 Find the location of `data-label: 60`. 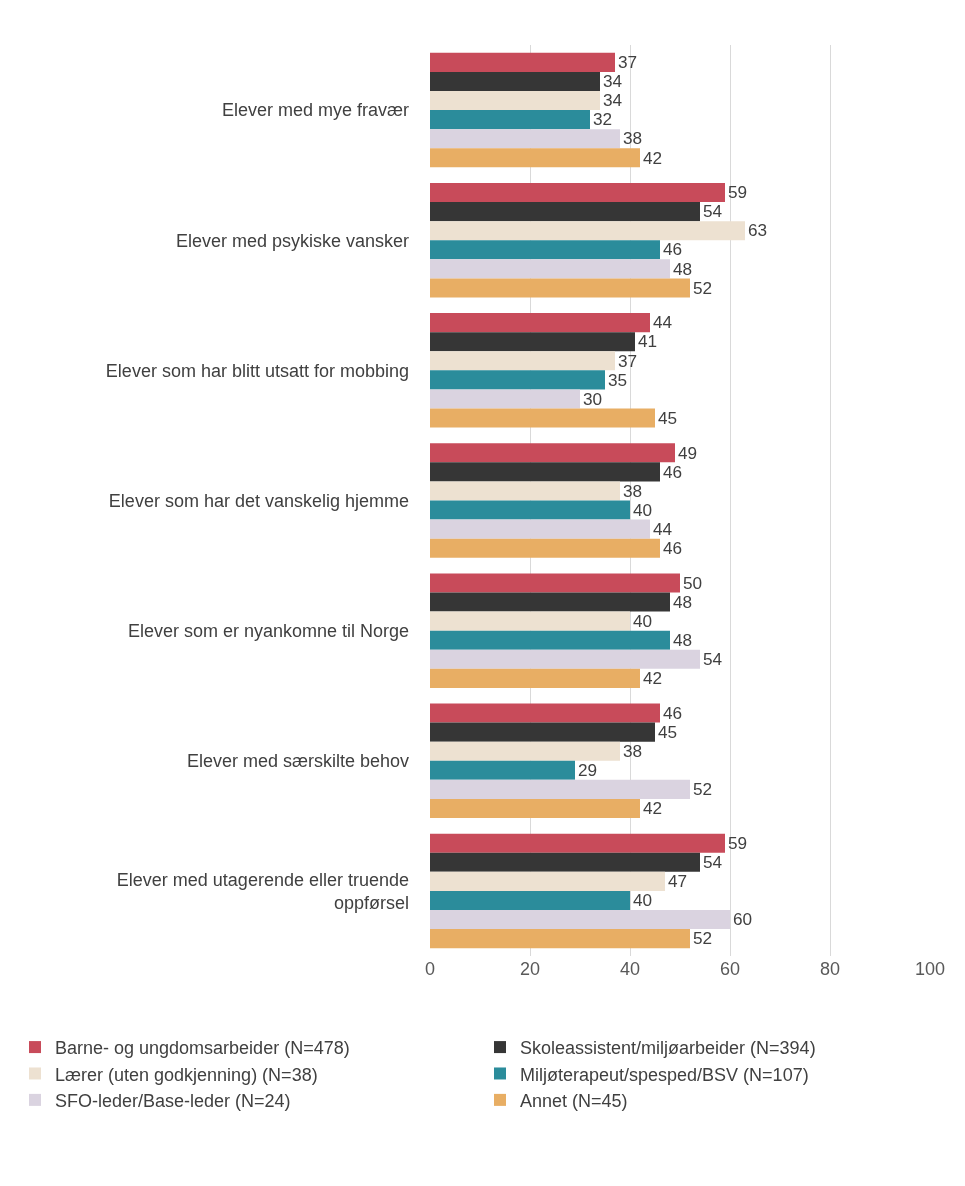

data-label: 60 is located at coordinates (743, 919).